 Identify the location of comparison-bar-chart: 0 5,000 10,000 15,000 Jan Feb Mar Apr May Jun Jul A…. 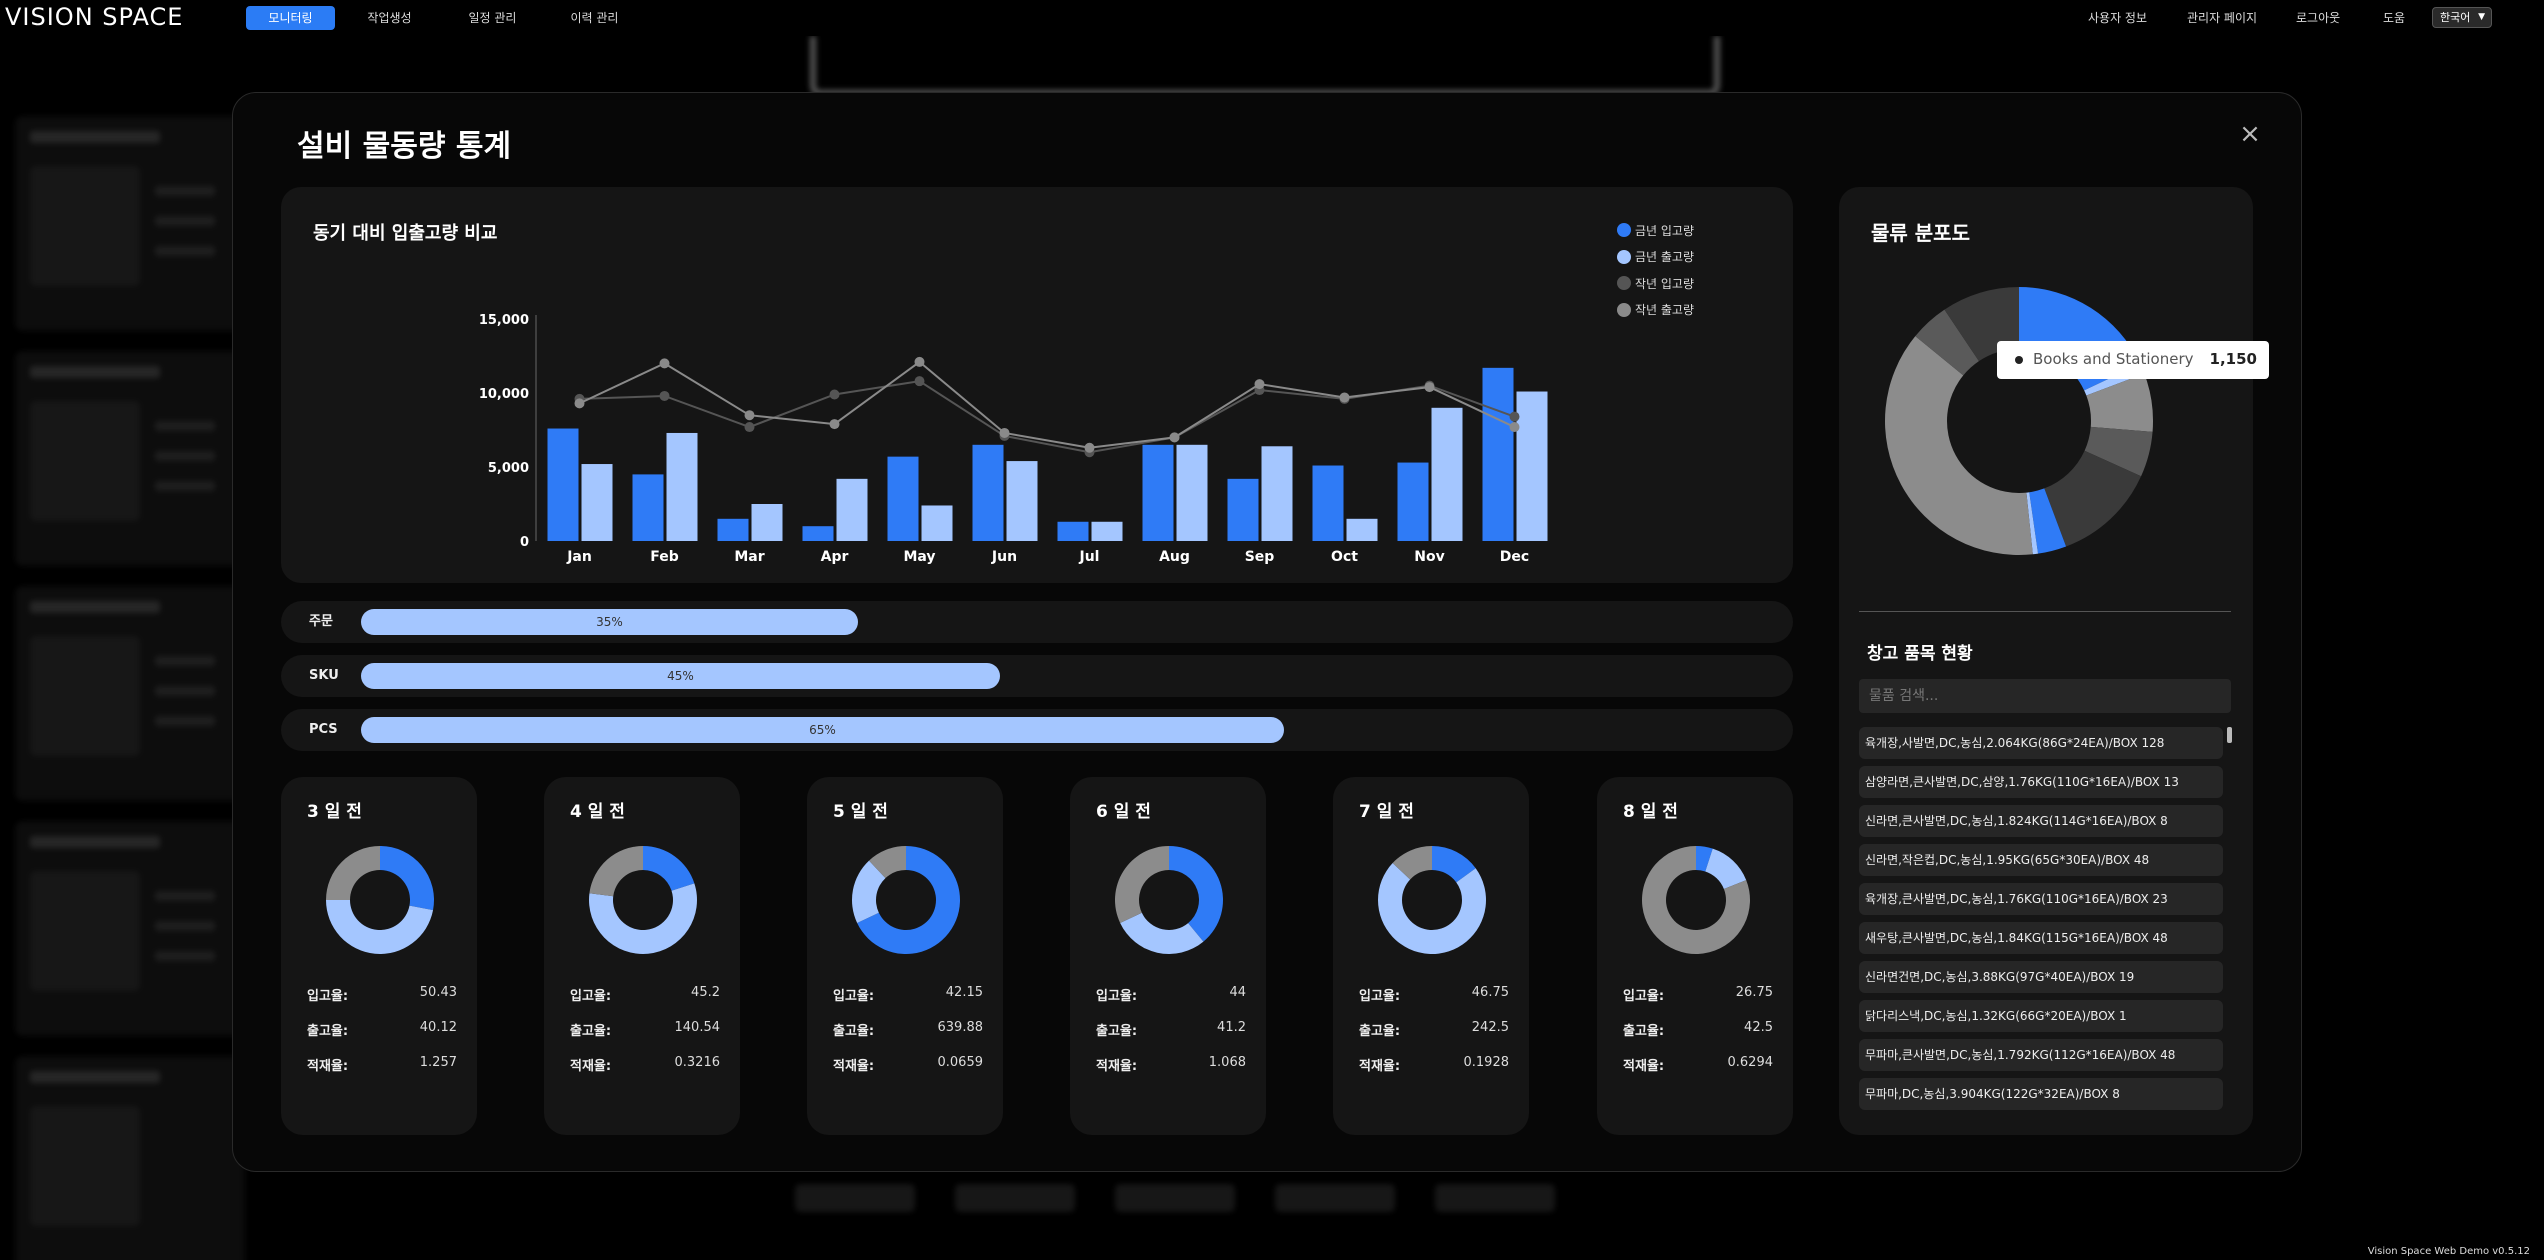
(1013, 439).